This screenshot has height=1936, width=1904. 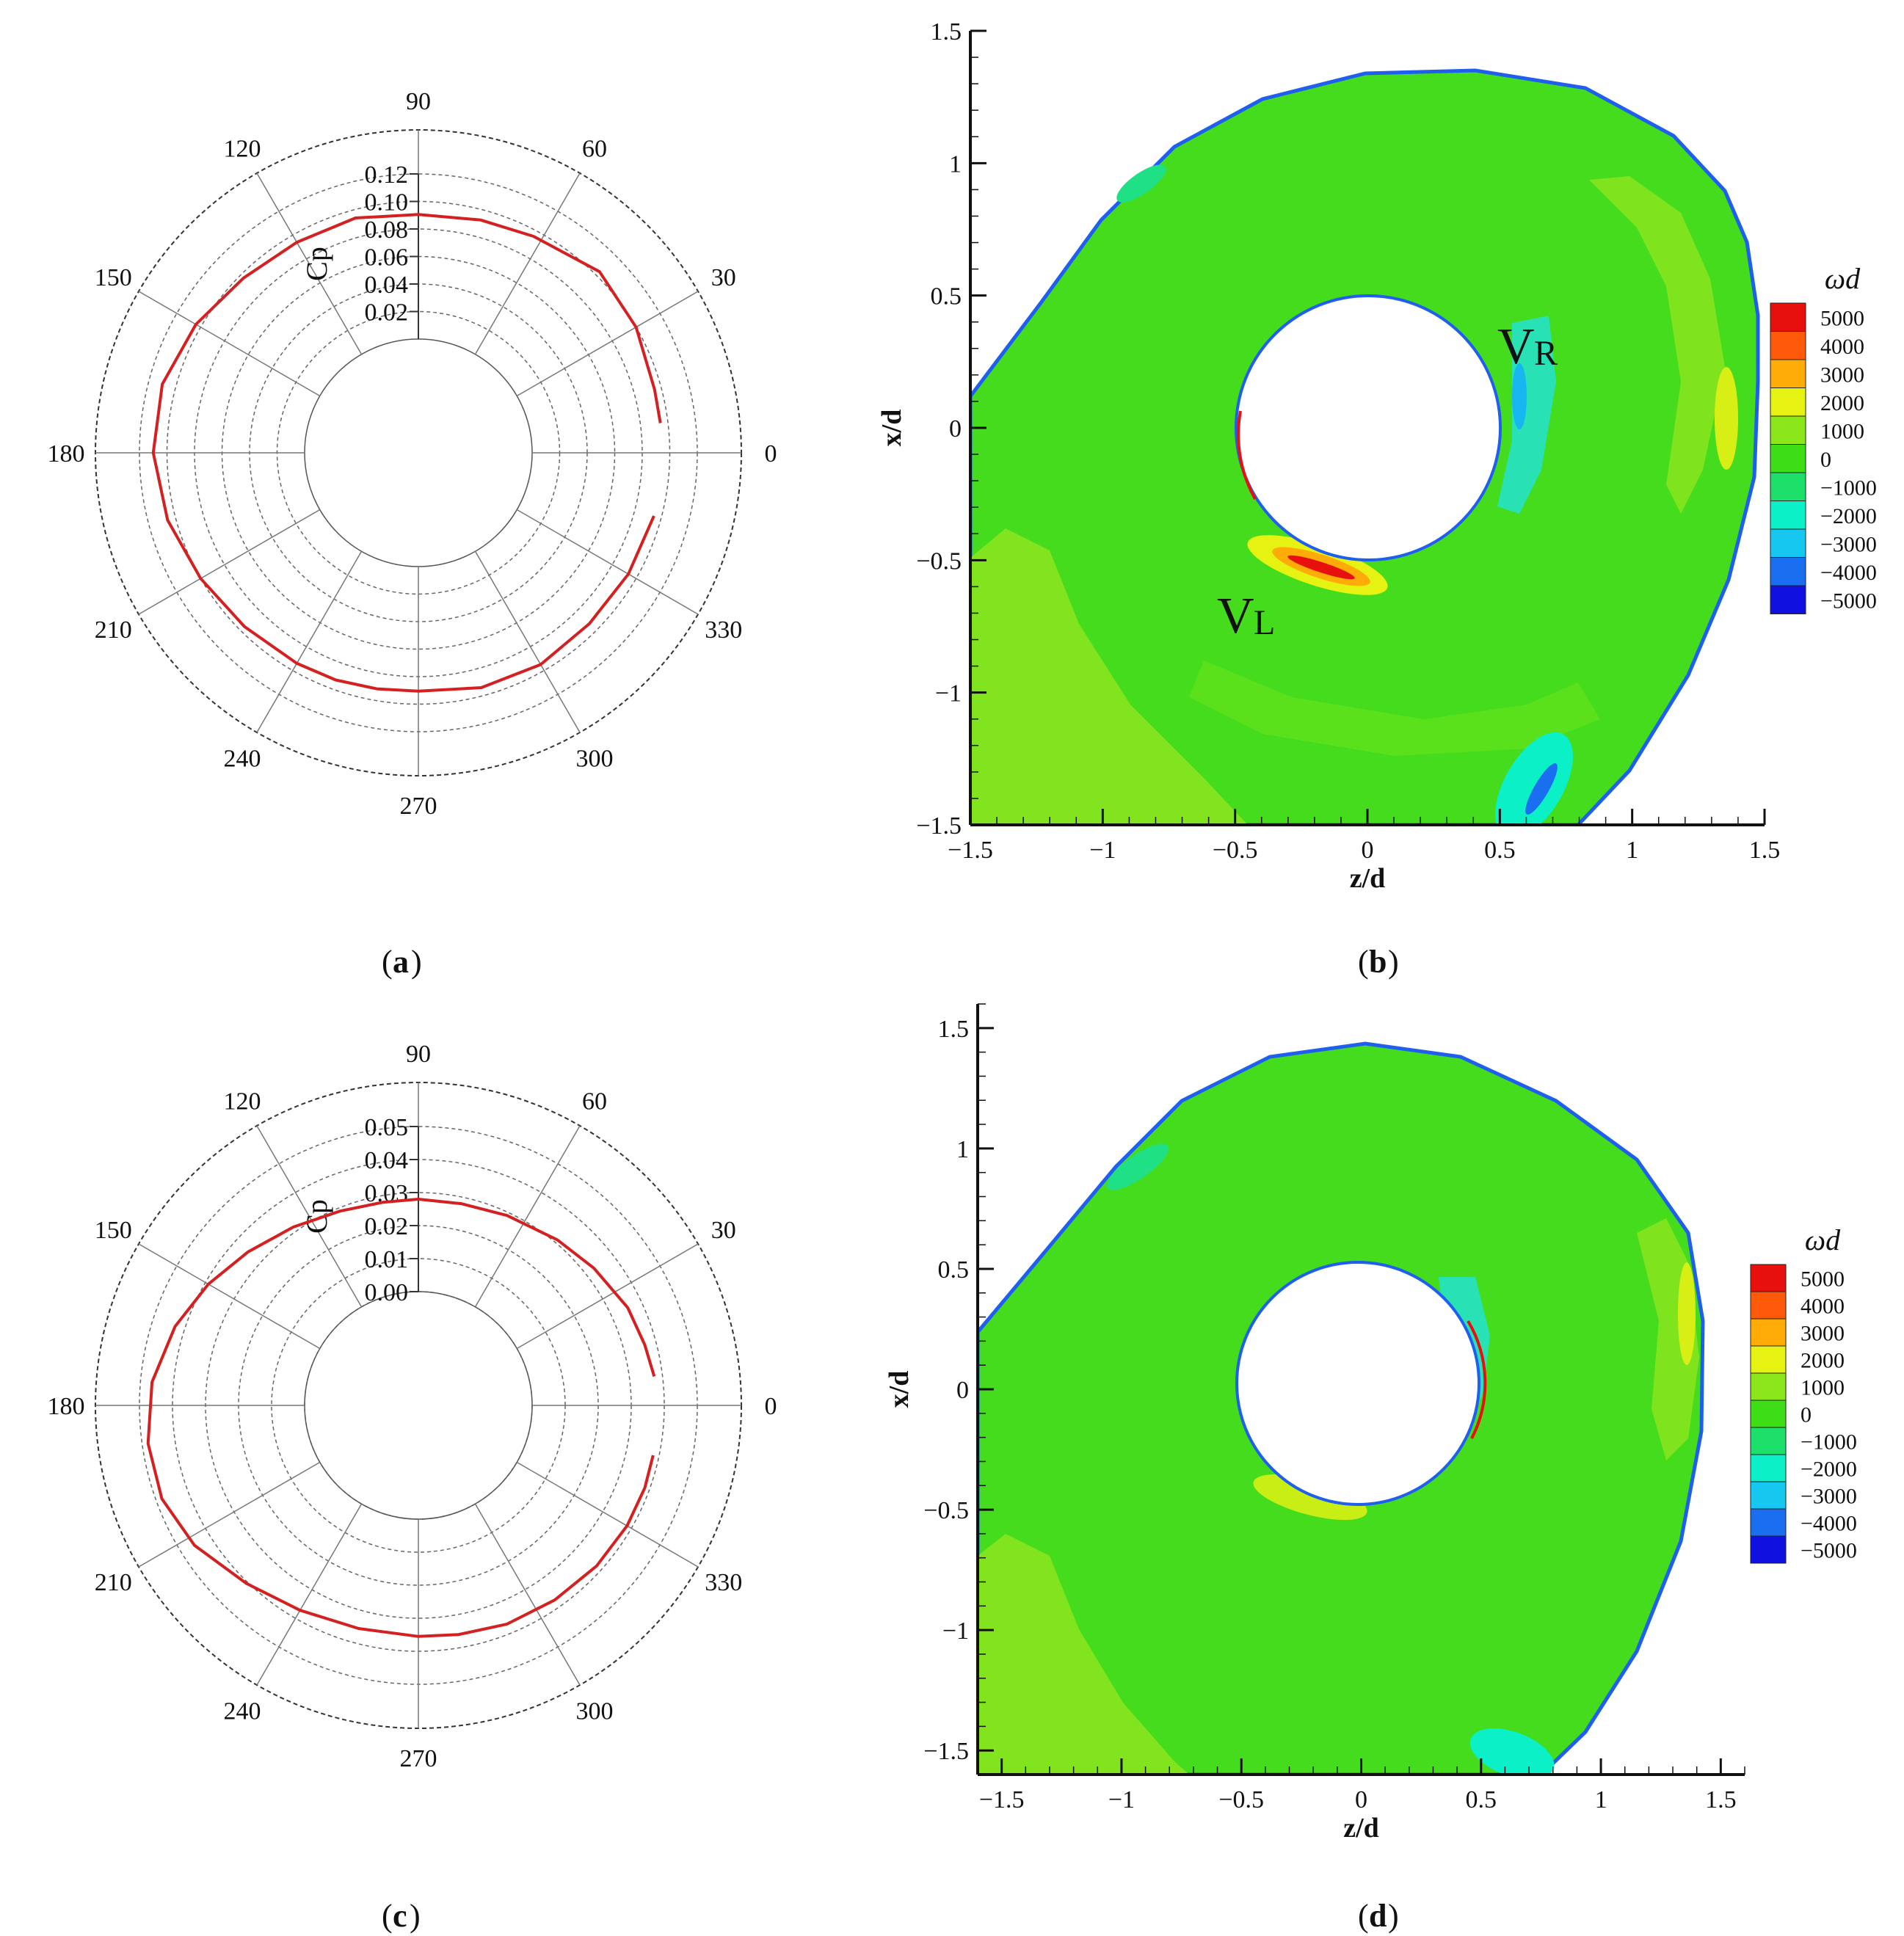 I want to click on field-patch-right-b, so click(x=1727, y=418).